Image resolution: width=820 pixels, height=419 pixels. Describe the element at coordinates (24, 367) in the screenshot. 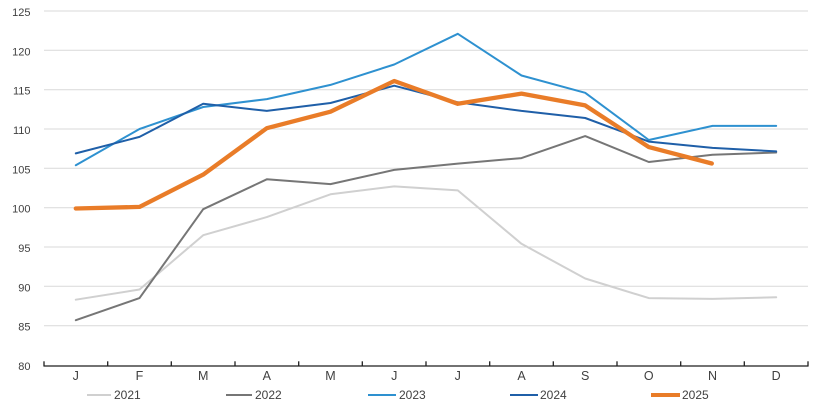

I see `svg-text: 80` at that location.